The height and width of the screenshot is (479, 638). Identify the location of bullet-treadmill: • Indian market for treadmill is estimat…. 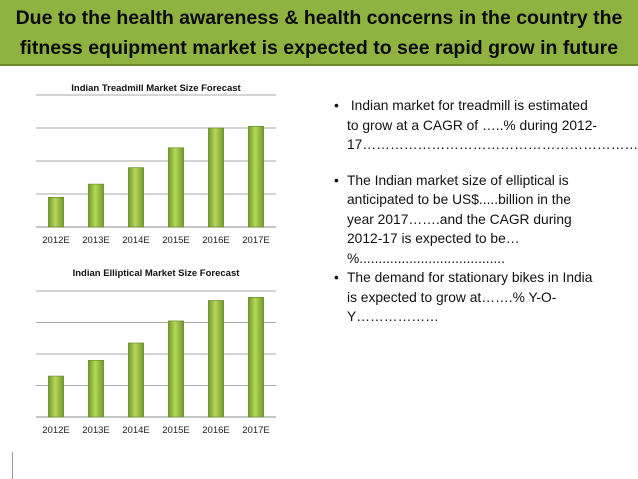
(485, 125).